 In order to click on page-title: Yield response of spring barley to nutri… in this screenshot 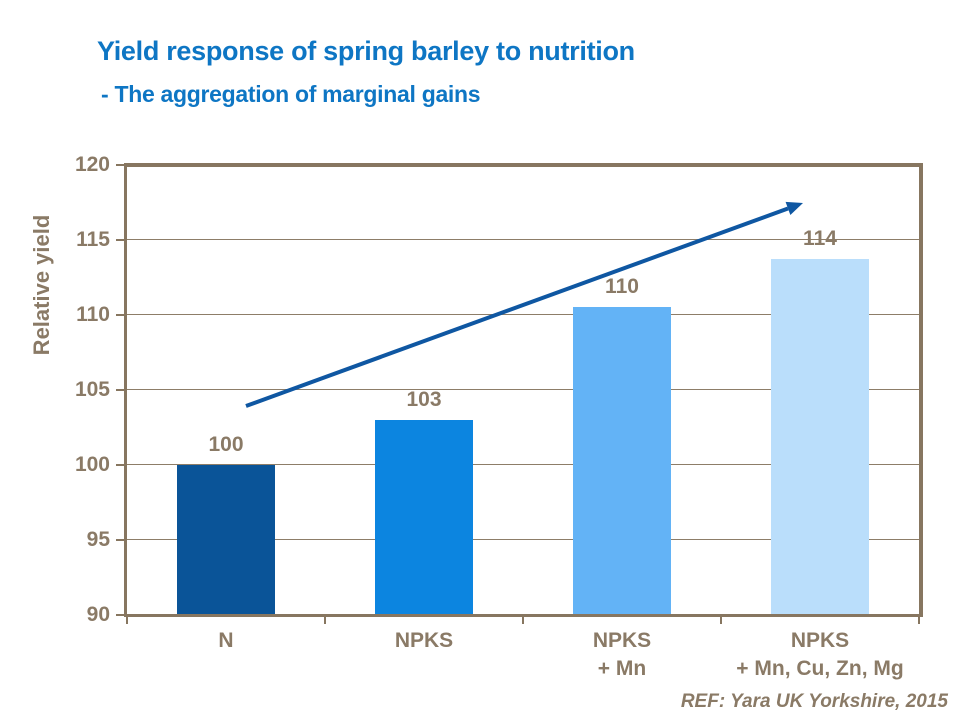, I will do `click(366, 51)`.